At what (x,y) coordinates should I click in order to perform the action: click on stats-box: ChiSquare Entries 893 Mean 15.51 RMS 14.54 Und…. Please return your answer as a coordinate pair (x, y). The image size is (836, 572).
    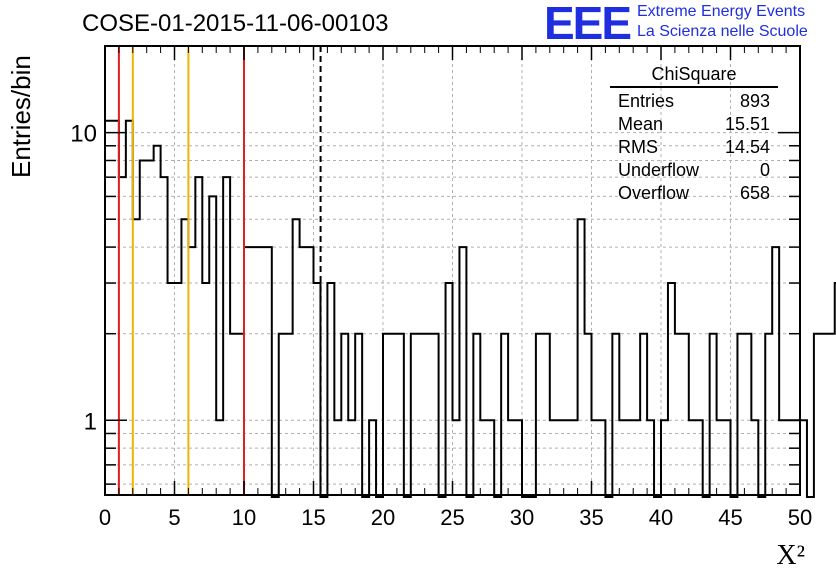
    Looking at the image, I should click on (694, 134).